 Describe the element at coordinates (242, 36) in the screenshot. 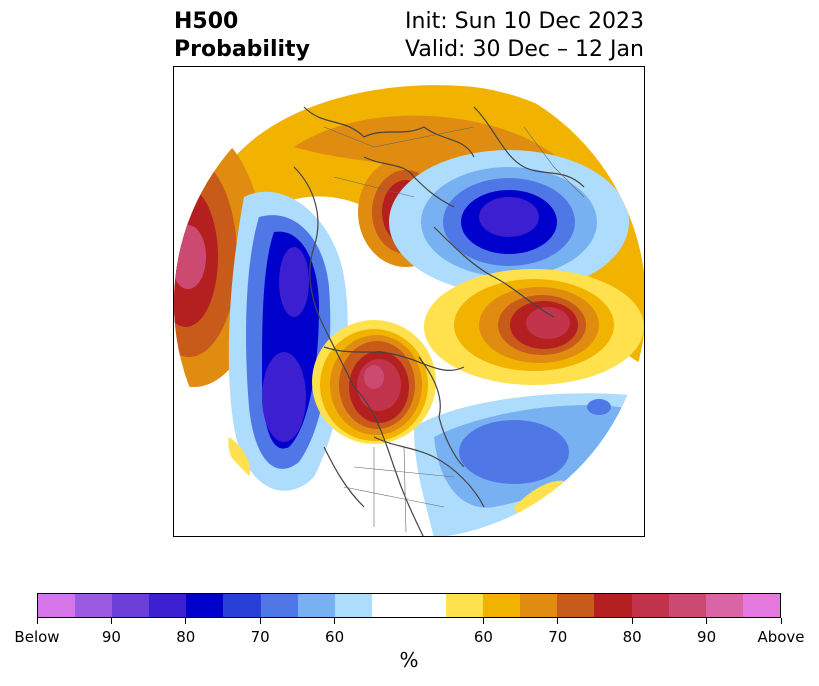

I see `title-left: H500 Probability` at that location.